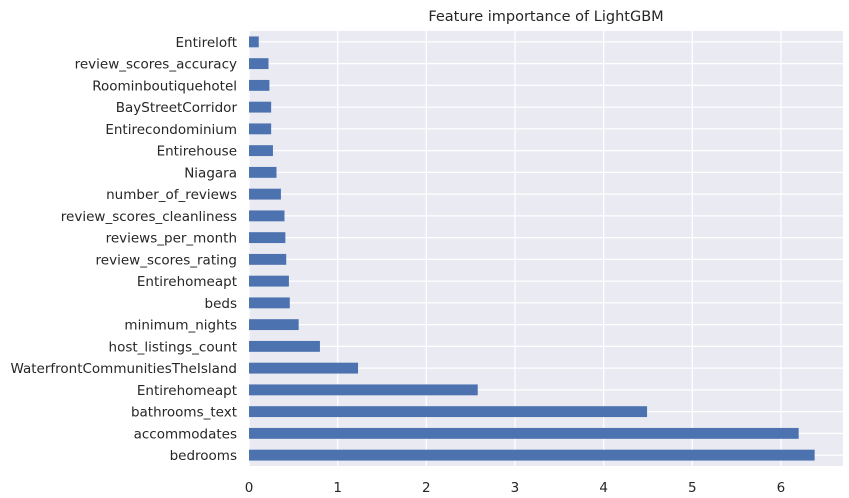  What do you see at coordinates (171, 130) in the screenshot?
I see `category-label: Entirecondominium` at bounding box center [171, 130].